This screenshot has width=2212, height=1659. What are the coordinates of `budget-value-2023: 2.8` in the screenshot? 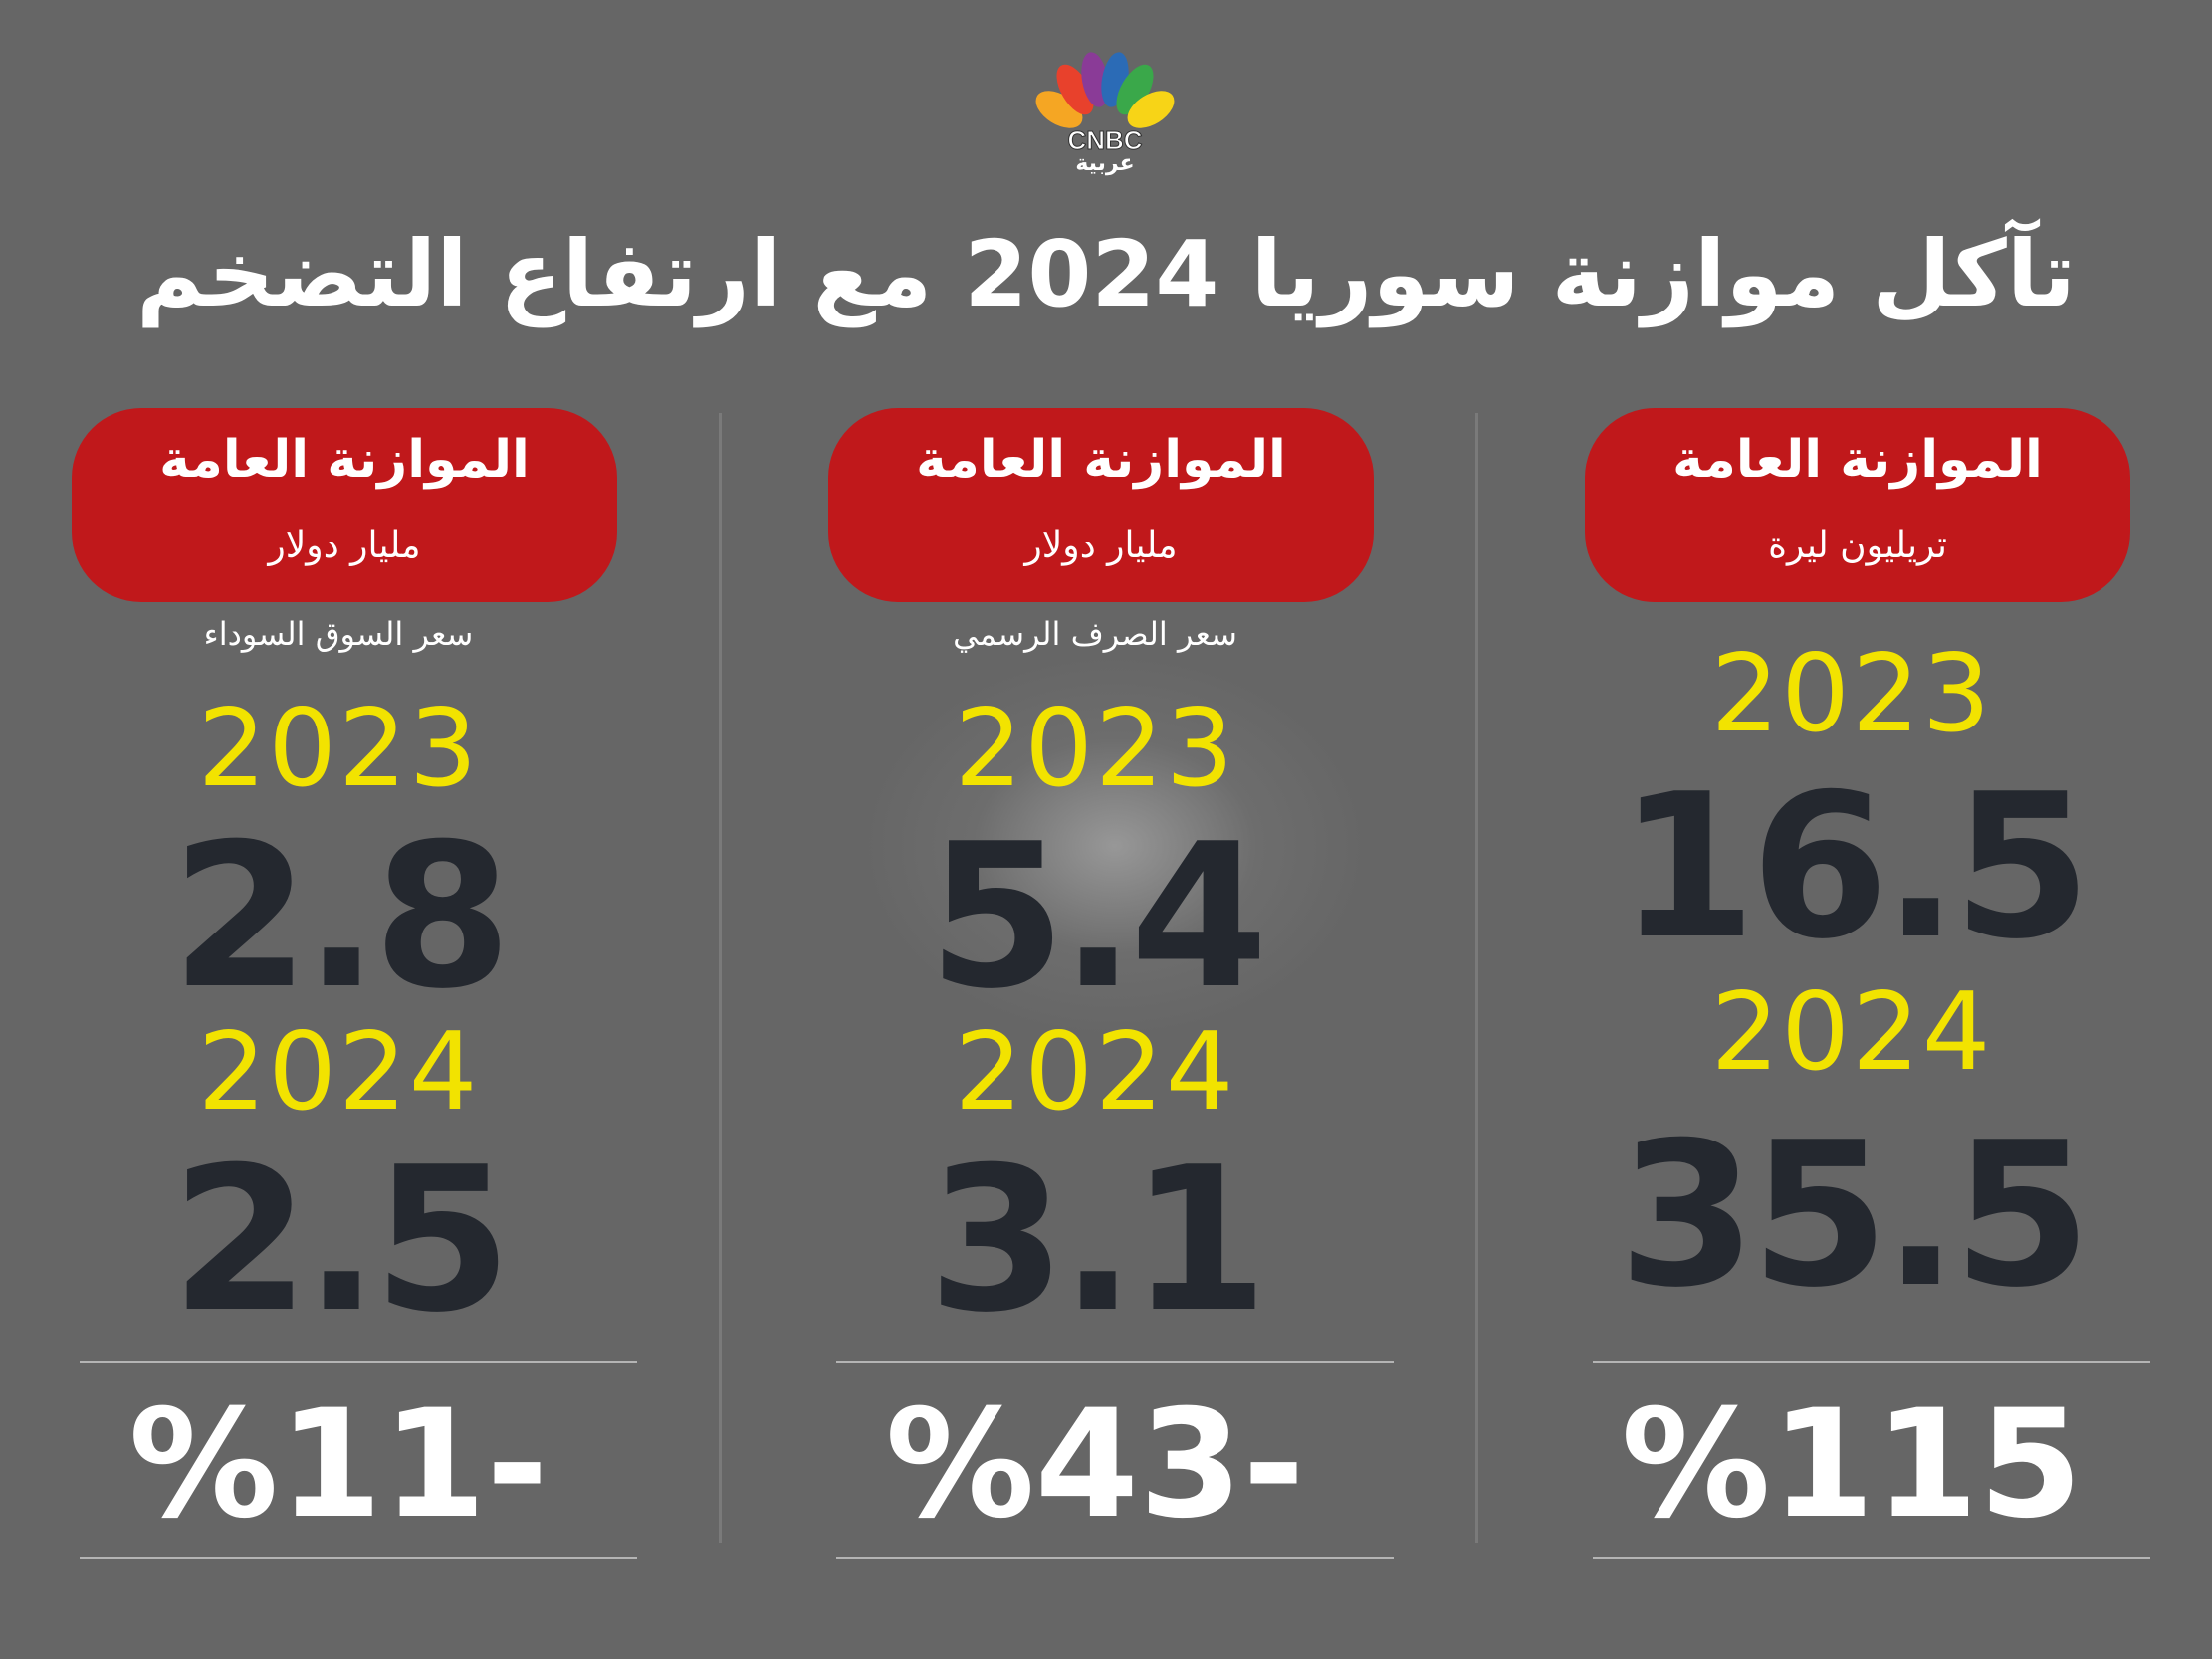 It's located at (341, 917).